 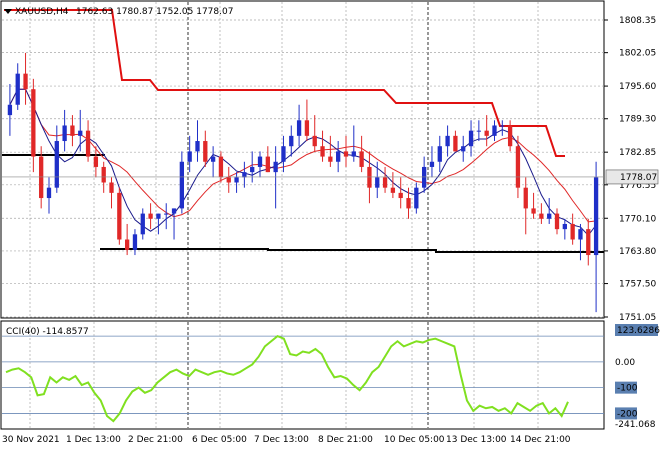 I want to click on support-line-lower, so click(x=352, y=250).